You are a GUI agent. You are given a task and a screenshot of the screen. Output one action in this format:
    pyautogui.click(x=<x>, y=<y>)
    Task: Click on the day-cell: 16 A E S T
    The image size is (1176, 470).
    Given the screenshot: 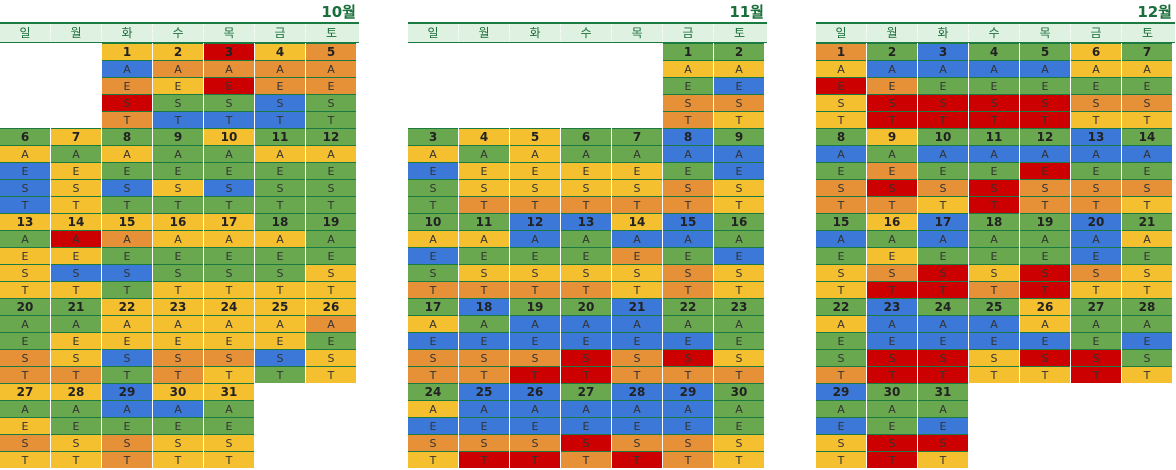 What is the action you would take?
    pyautogui.click(x=739, y=255)
    